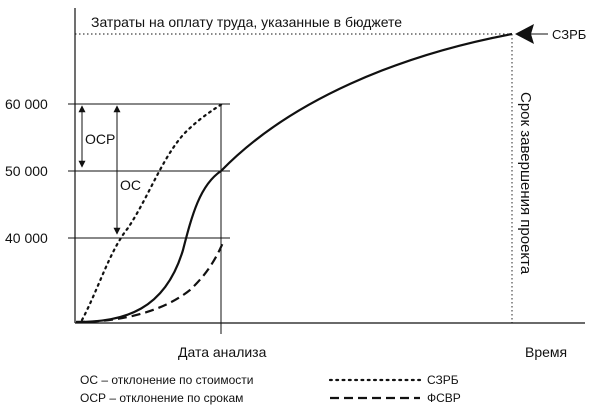 The image size is (595, 410). Describe the element at coordinates (546, 352) in the screenshot. I see `time-label: Время` at that location.